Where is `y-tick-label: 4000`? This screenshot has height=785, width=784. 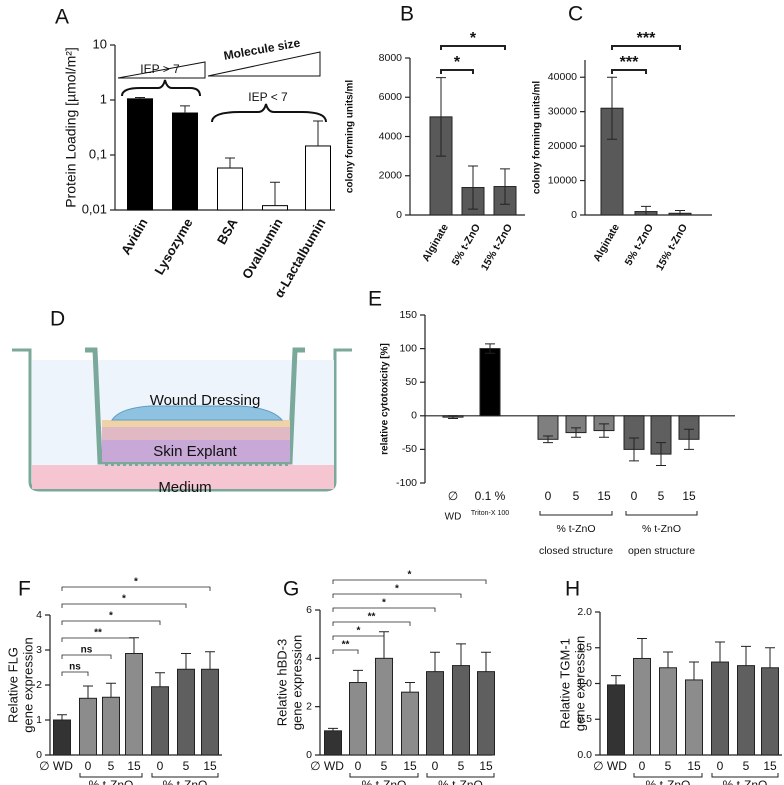 y-tick-label: 4000 is located at coordinates (391, 136).